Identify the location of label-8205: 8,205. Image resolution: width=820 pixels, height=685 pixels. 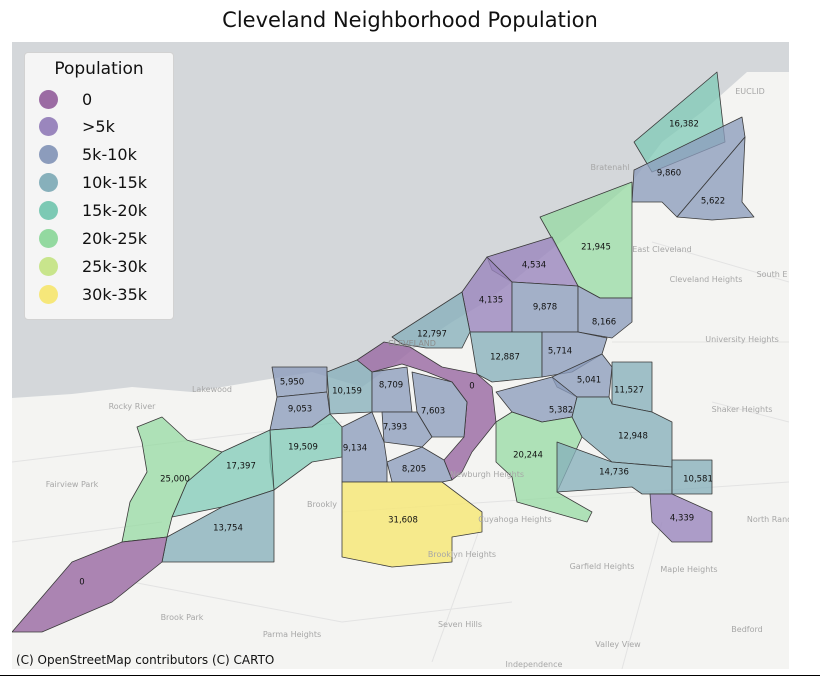
(414, 470).